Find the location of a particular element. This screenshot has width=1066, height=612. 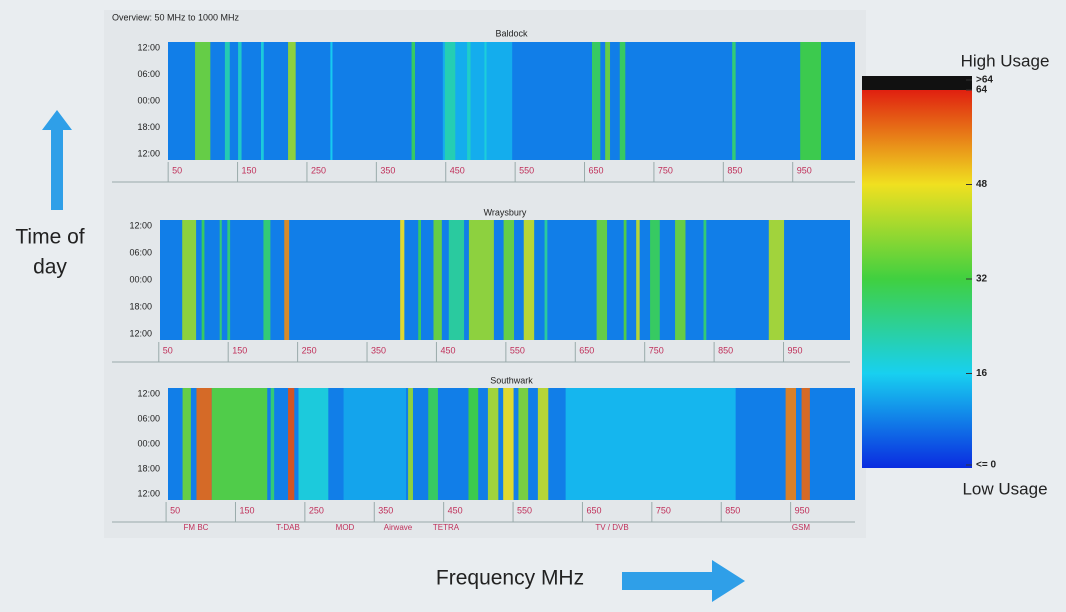

band-label: MOD is located at coordinates (345, 527).